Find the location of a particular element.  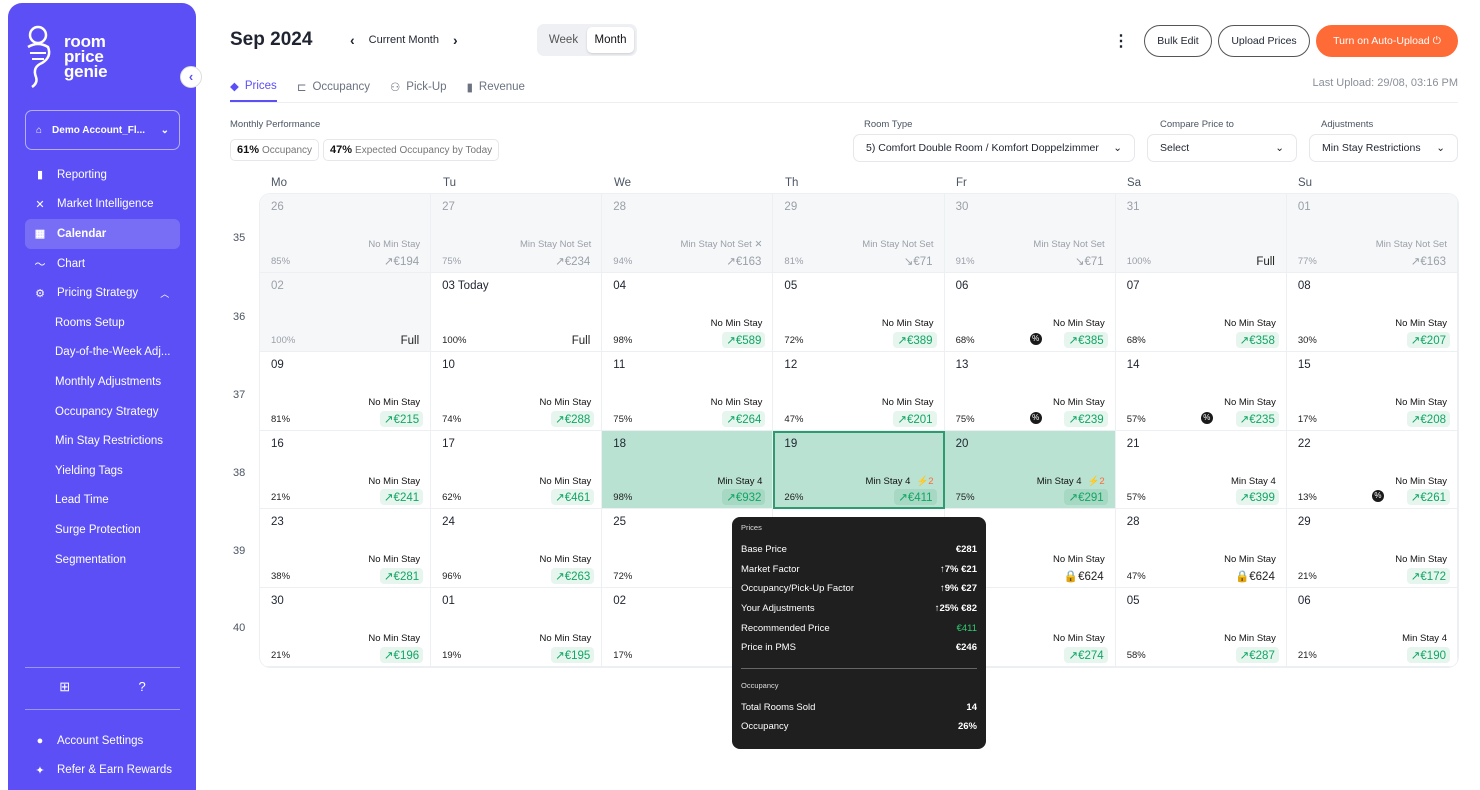

calendar-day-cell: 27 Min Stay Not Set 75% ↗€234 is located at coordinates (517, 233).